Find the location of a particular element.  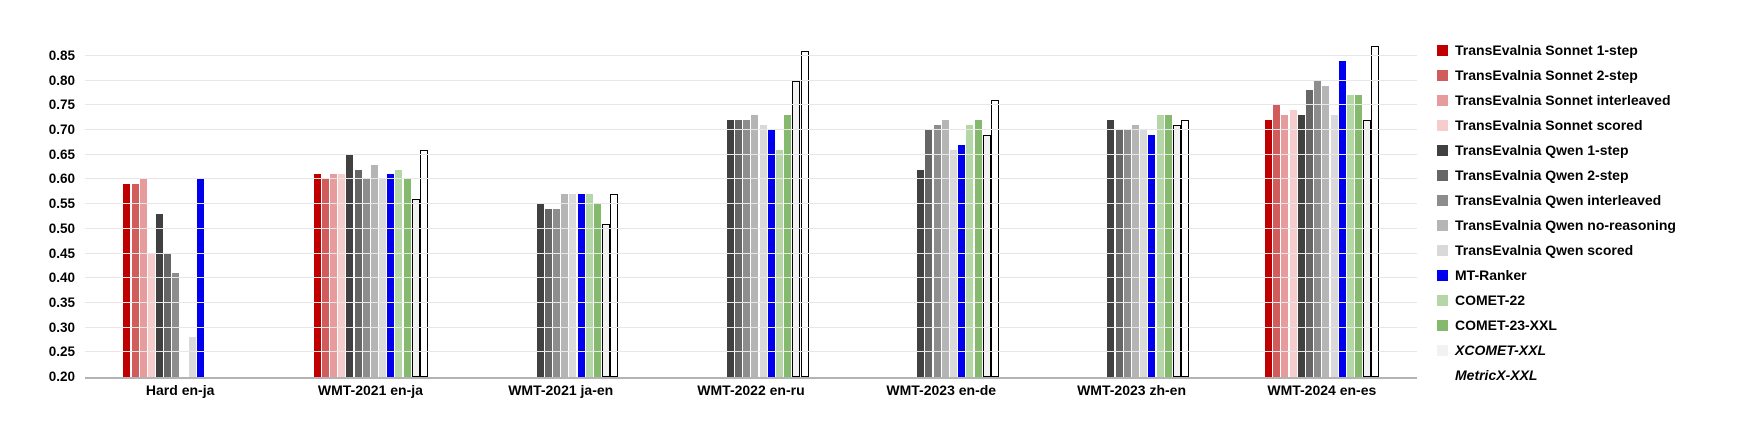

legend-item: COMET-23-XXL is located at coordinates (1556, 325).